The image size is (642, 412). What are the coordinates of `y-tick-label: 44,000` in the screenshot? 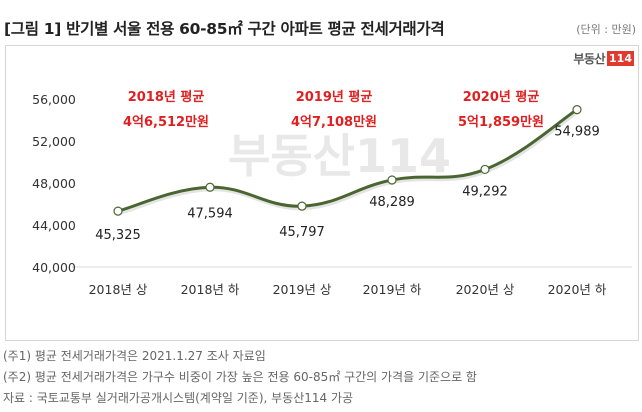 It's located at (54, 225).